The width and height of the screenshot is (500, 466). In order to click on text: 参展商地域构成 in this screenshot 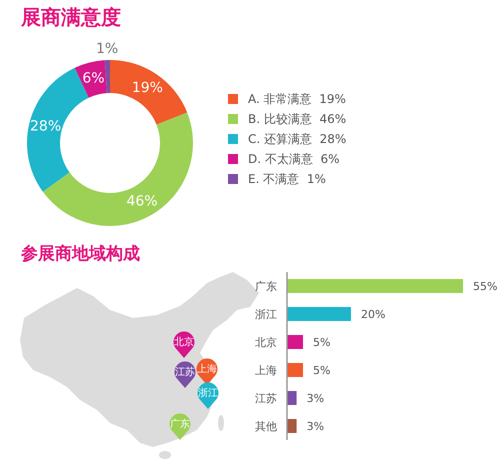, I will do `click(80, 254)`.